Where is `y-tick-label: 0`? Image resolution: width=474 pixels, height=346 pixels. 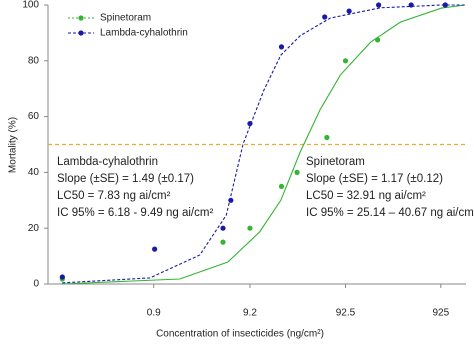 y-tick-label: 0 is located at coordinates (36, 284).